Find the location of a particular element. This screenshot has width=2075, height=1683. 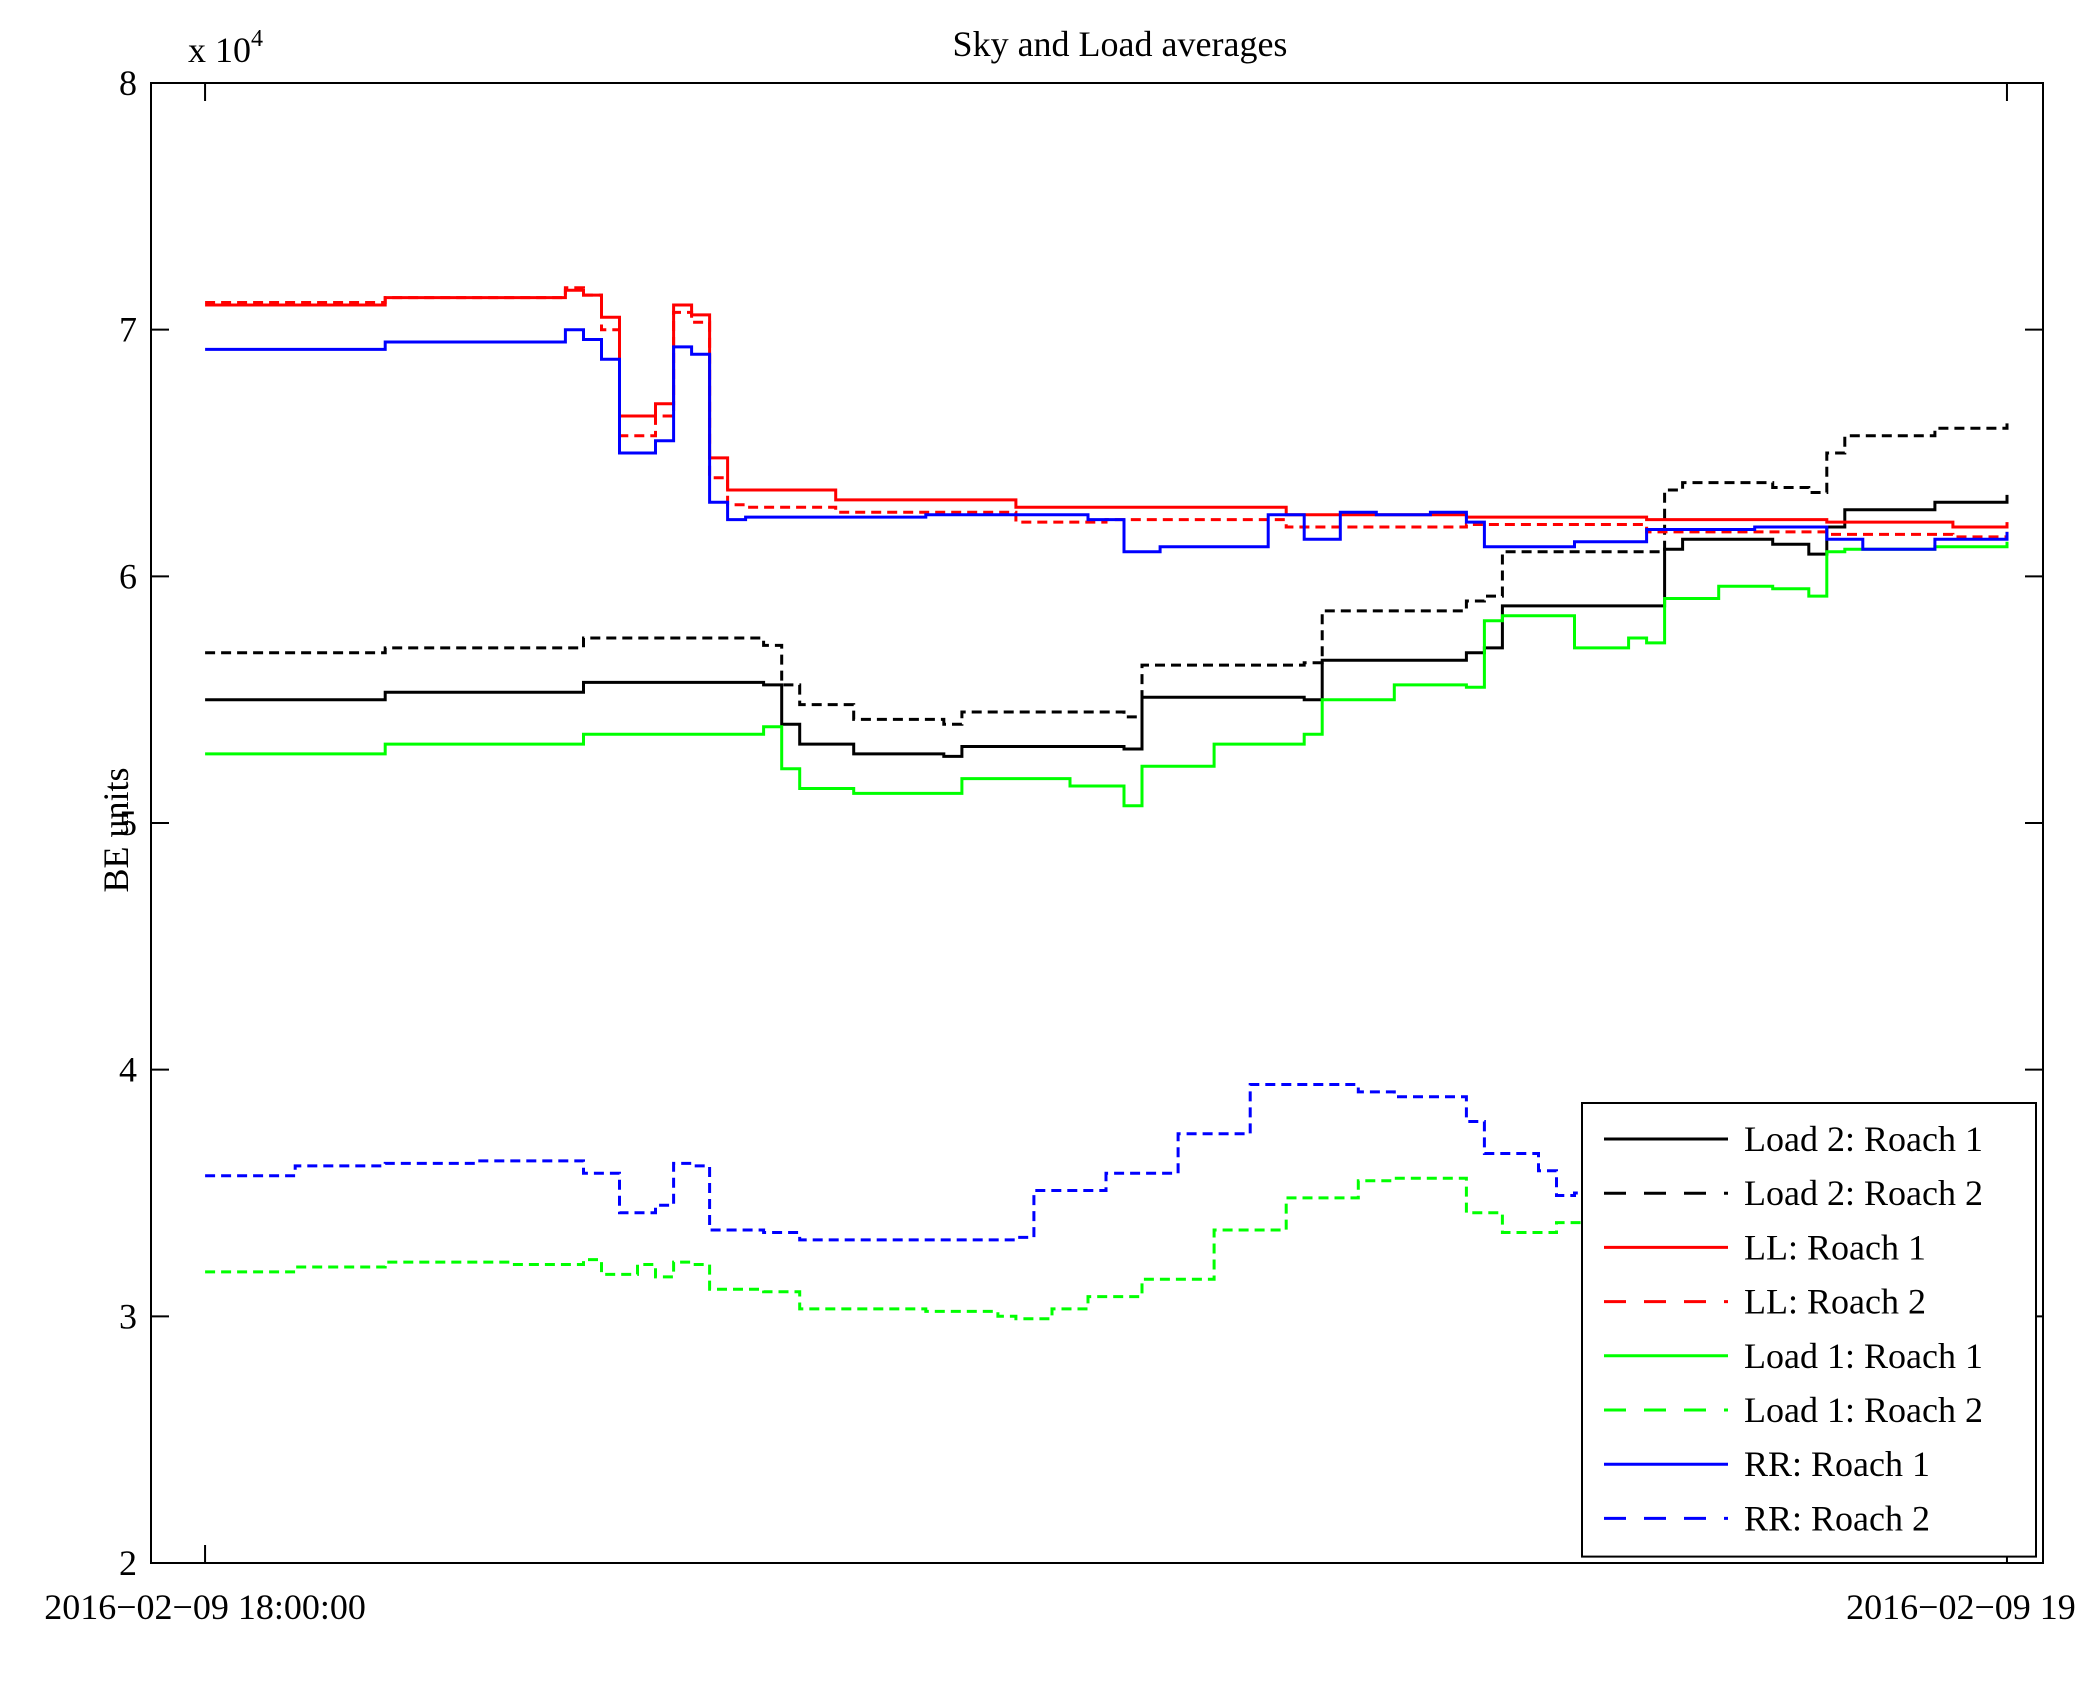

y-tick-label: 5 is located at coordinates (128, 823).